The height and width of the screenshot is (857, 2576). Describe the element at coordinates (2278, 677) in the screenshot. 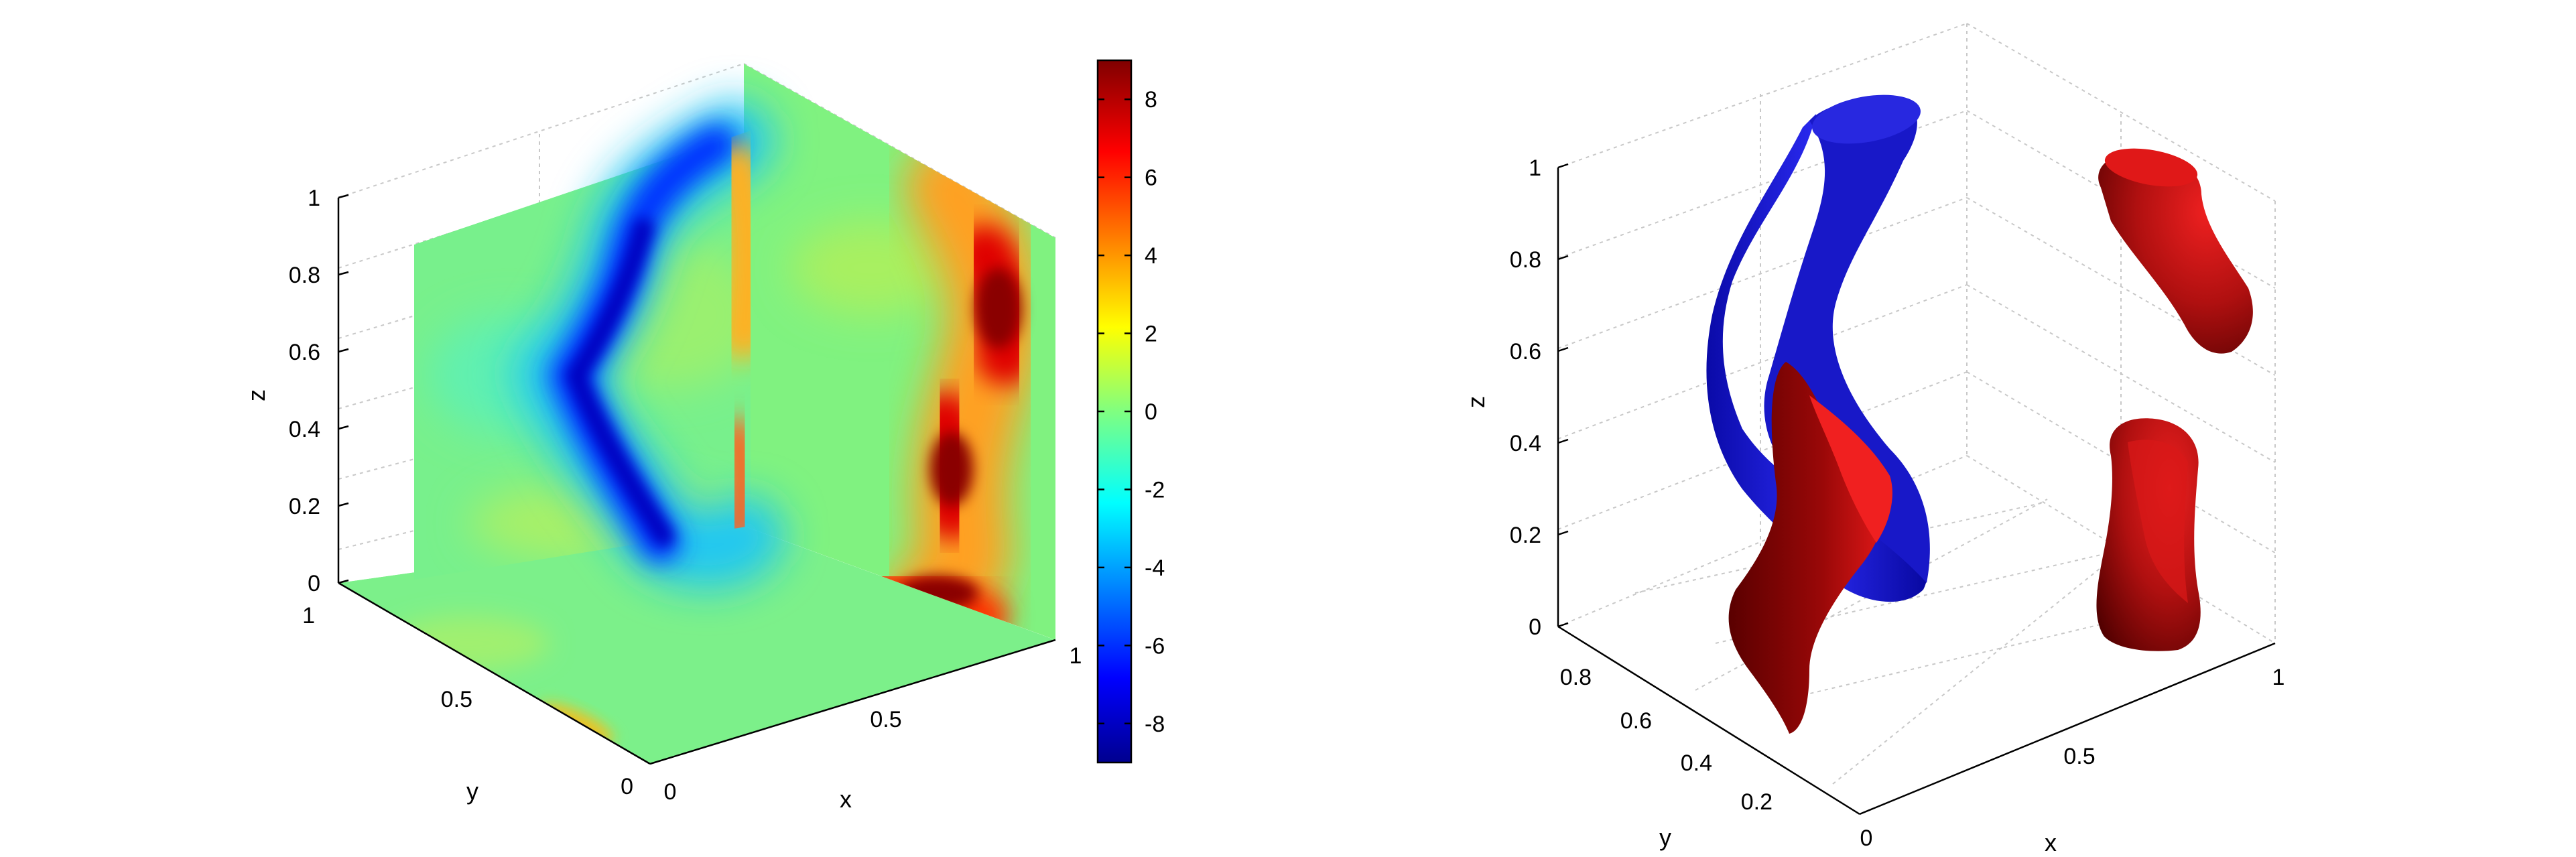

I see `right-x-tick-label: 1` at that location.